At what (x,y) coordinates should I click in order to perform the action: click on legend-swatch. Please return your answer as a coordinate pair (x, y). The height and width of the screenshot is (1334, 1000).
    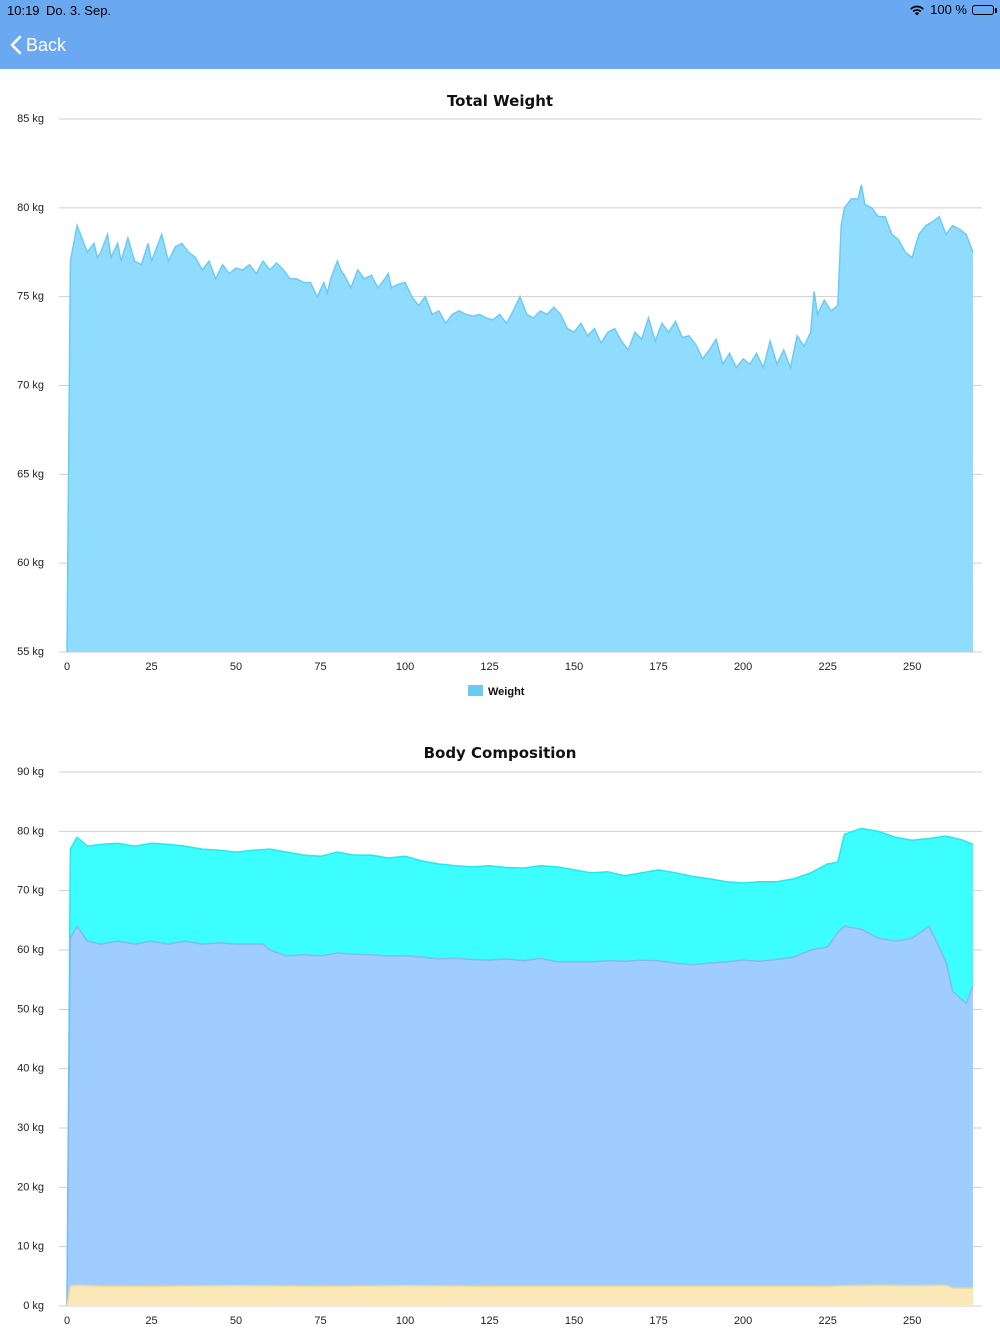
    Looking at the image, I should click on (475, 690).